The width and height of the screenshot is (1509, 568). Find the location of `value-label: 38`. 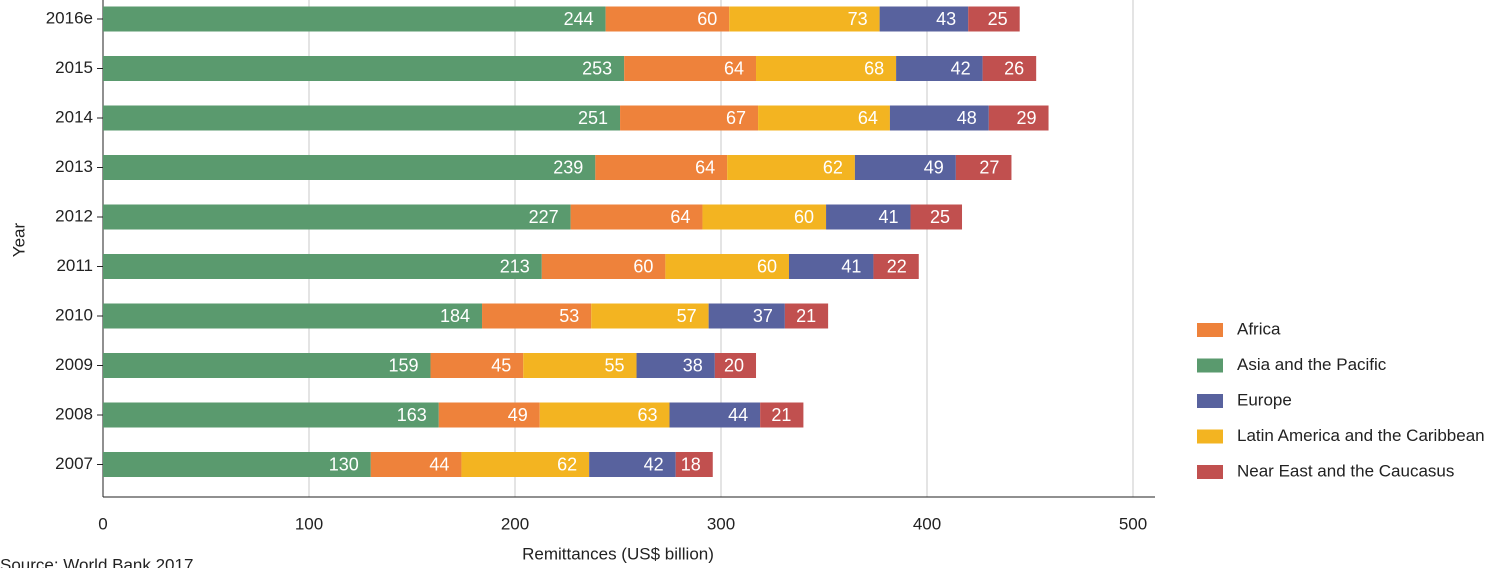

value-label: 38 is located at coordinates (693, 365).